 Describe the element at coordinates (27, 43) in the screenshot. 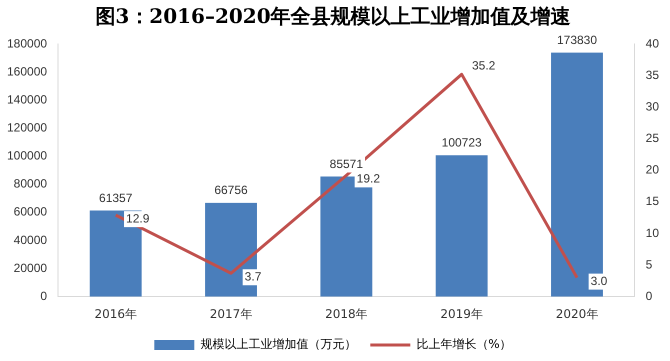

I see `y-tick-label: 180000` at that location.